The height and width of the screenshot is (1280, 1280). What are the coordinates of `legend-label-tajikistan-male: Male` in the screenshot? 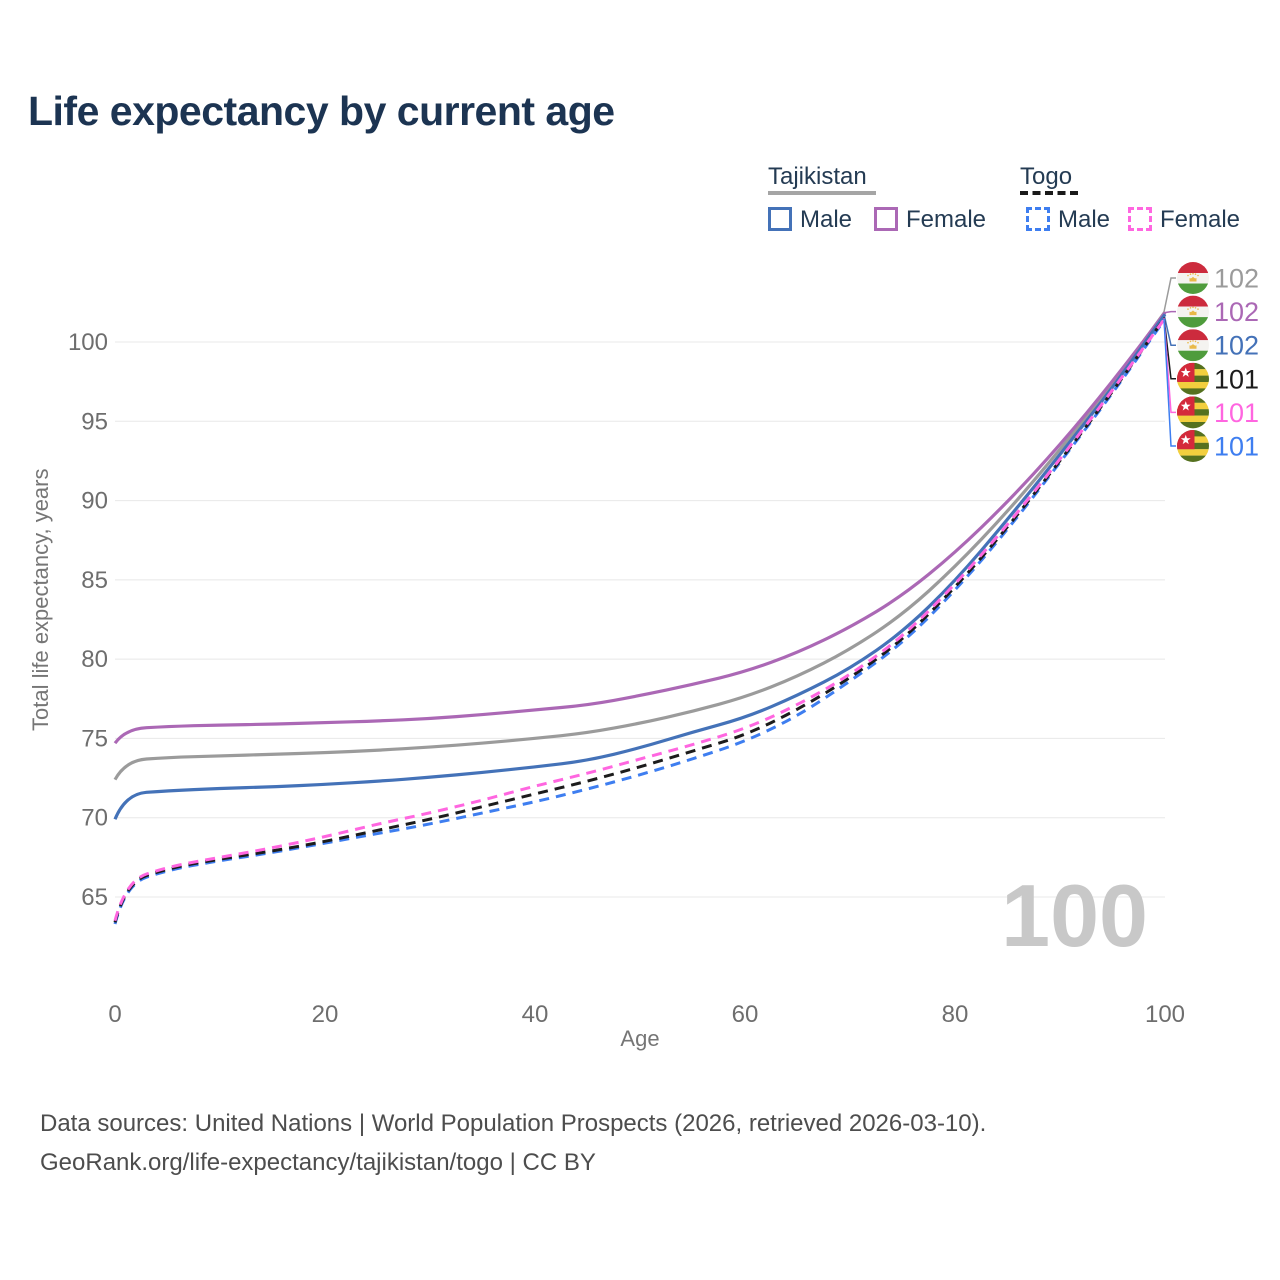 It's located at (826, 219).